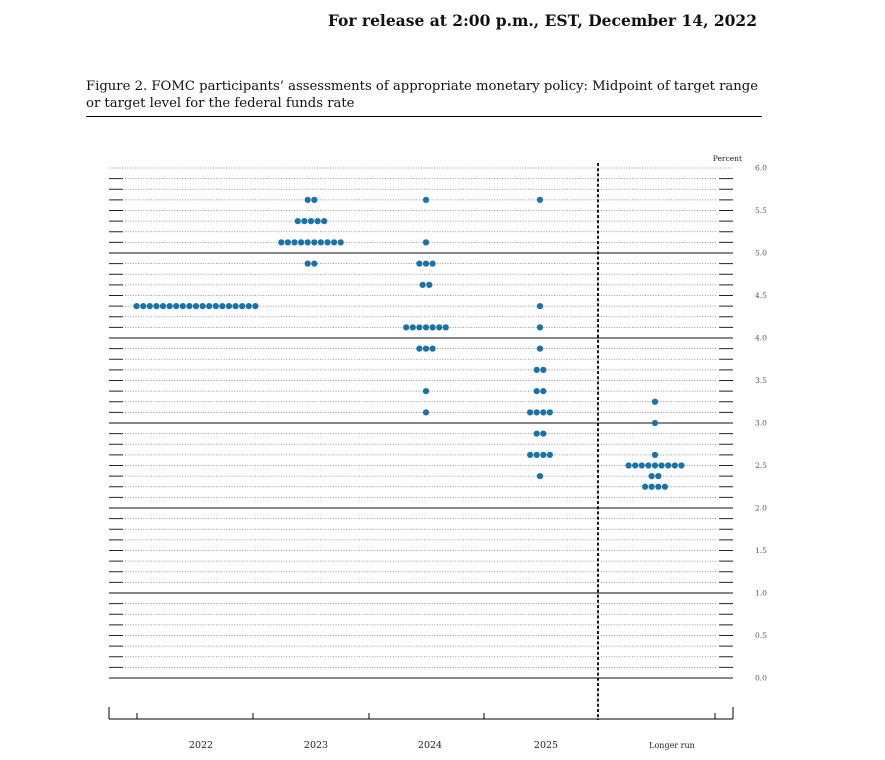 The height and width of the screenshot is (760, 885). I want to click on title-rule, so click(424, 116).